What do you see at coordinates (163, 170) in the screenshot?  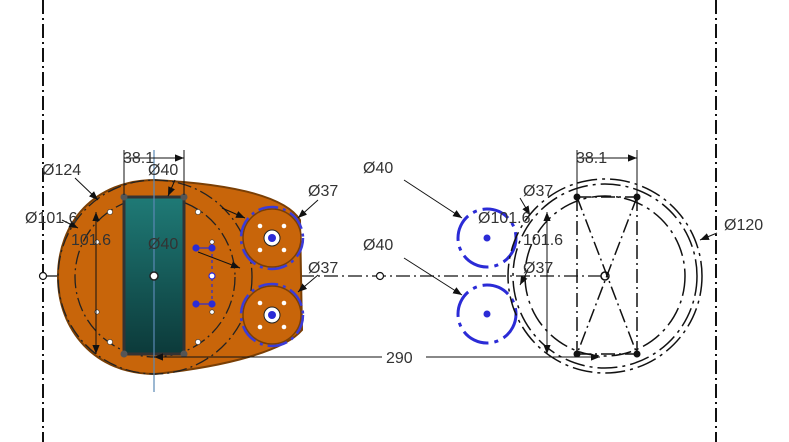 I see `dim-left-hole-top: Ø40` at bounding box center [163, 170].